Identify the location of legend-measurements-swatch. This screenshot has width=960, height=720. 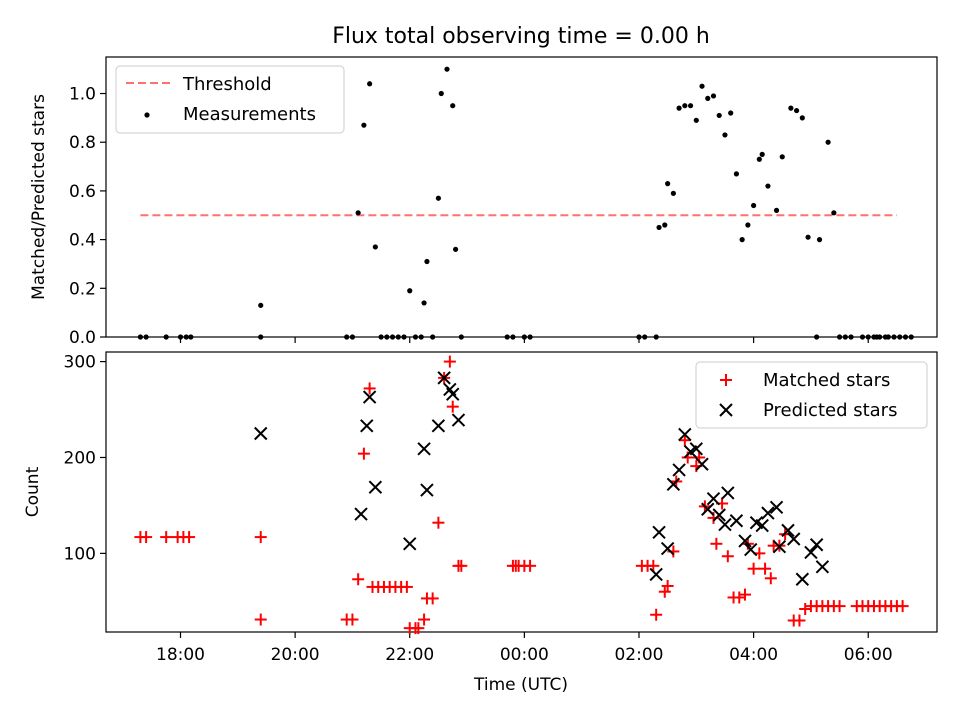
(147, 115).